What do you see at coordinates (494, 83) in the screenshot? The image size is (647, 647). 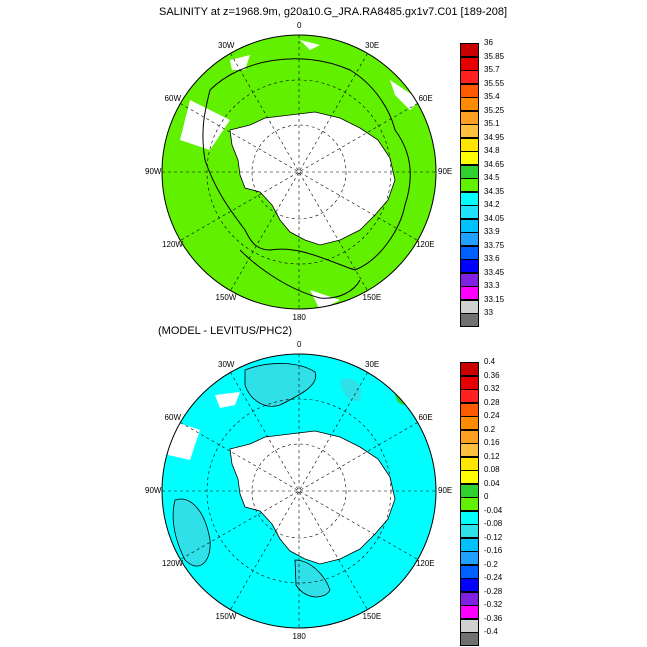 I see `colorbar-label: 35.55` at bounding box center [494, 83].